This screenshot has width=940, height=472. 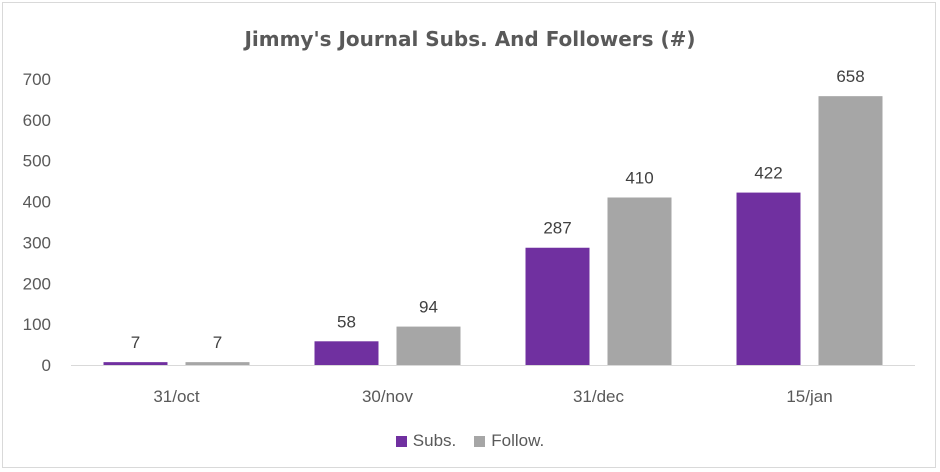 I want to click on y-tick-label: 0, so click(x=46, y=365).